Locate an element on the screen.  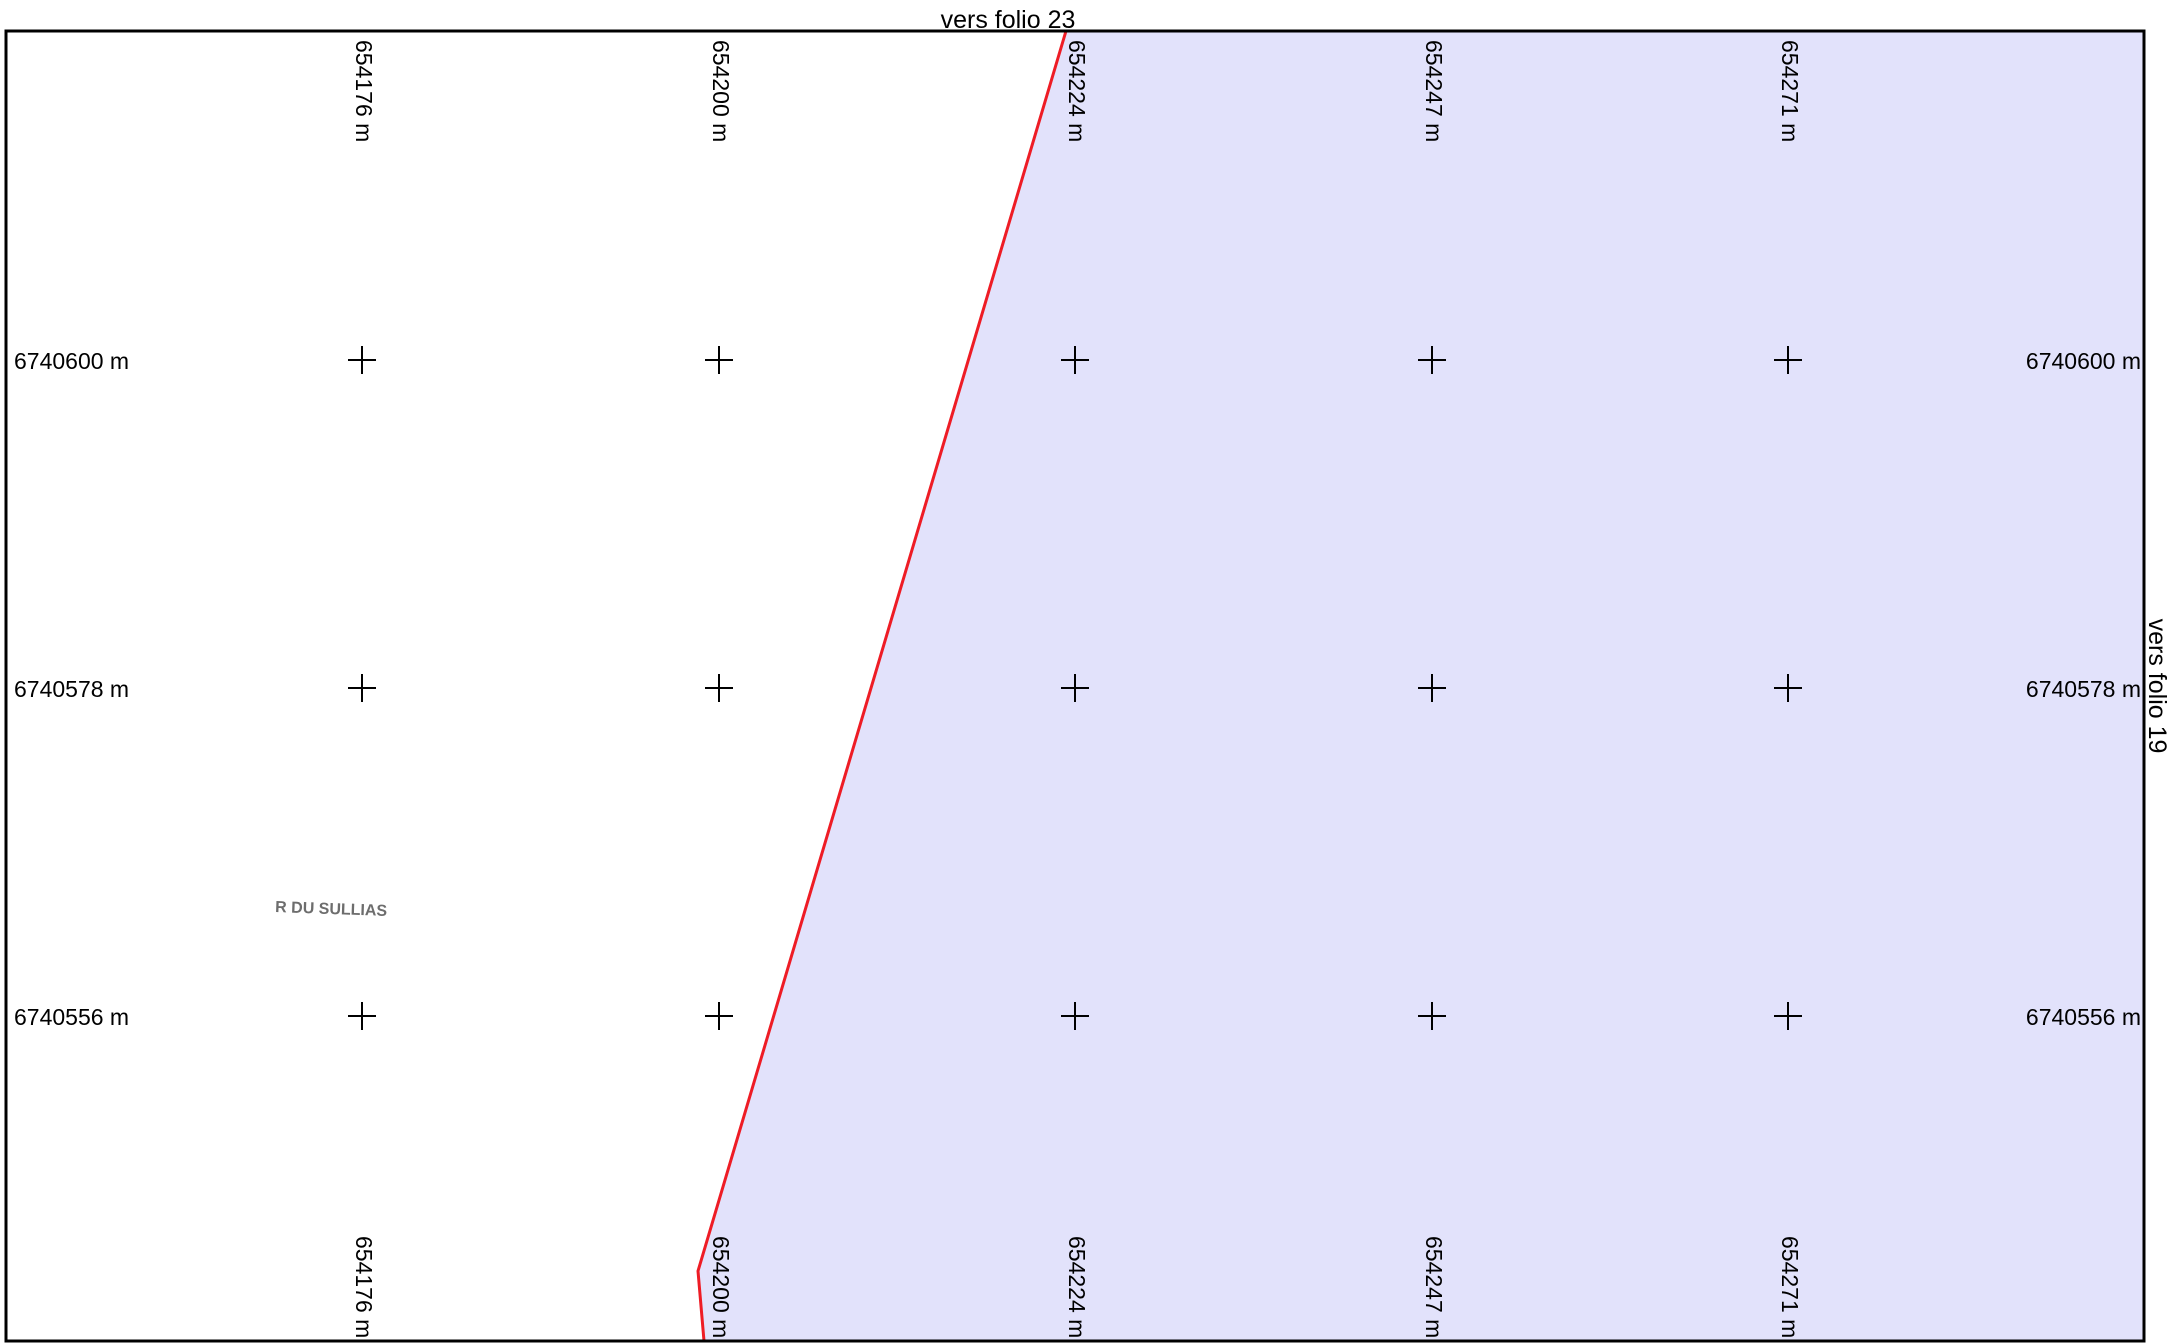
easting-label-bottom: 654200 m is located at coordinates (721, 1287).